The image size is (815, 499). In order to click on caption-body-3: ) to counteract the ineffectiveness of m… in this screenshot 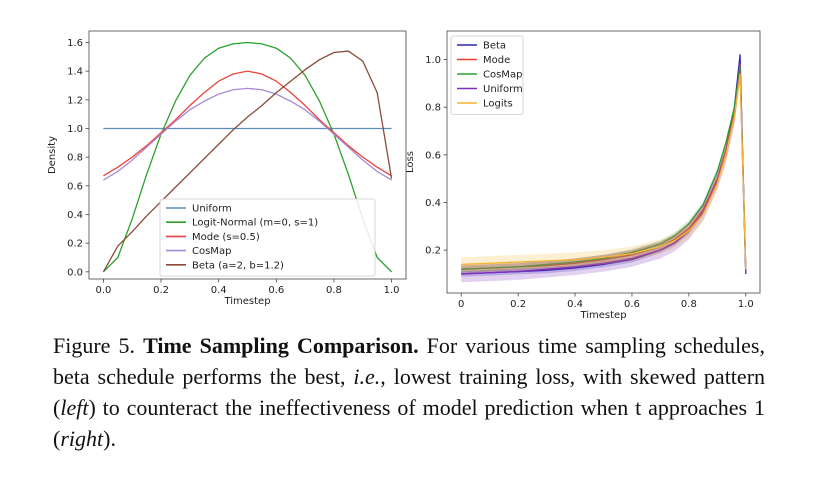, I will do `click(409, 423)`.